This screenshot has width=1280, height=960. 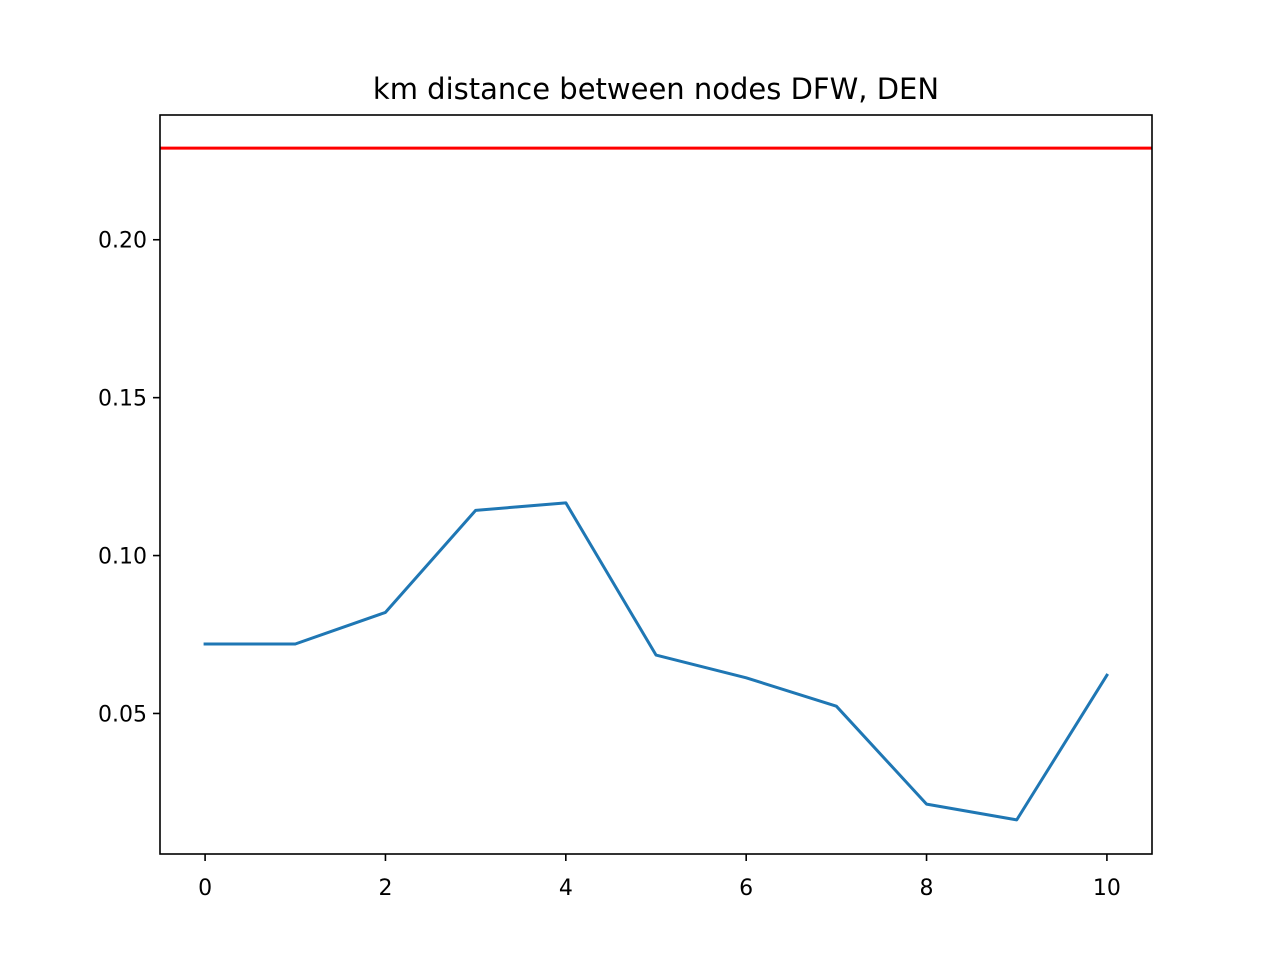 What do you see at coordinates (566, 888) in the screenshot?
I see `x-tick-label: 4` at bounding box center [566, 888].